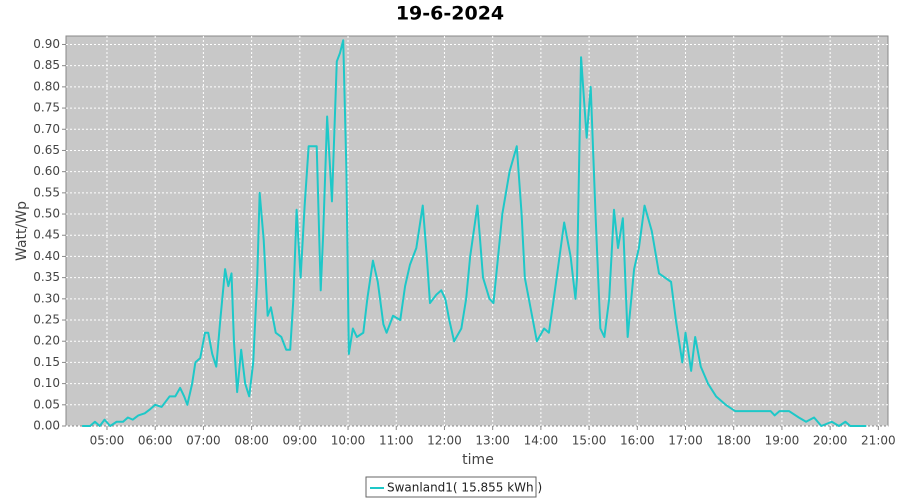  Describe the element at coordinates (203, 441) in the screenshot. I see `x-tick-label: 07:00` at that location.